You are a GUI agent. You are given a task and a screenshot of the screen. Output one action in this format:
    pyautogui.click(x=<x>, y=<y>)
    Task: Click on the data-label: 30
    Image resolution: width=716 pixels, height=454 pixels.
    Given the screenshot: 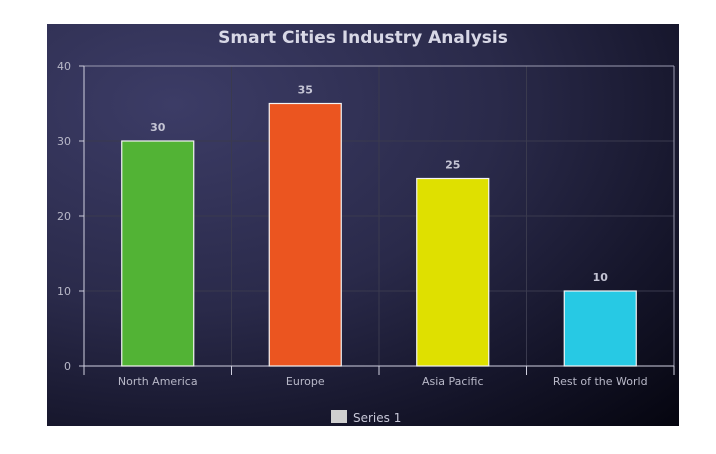 What is the action you would take?
    pyautogui.click(x=158, y=127)
    